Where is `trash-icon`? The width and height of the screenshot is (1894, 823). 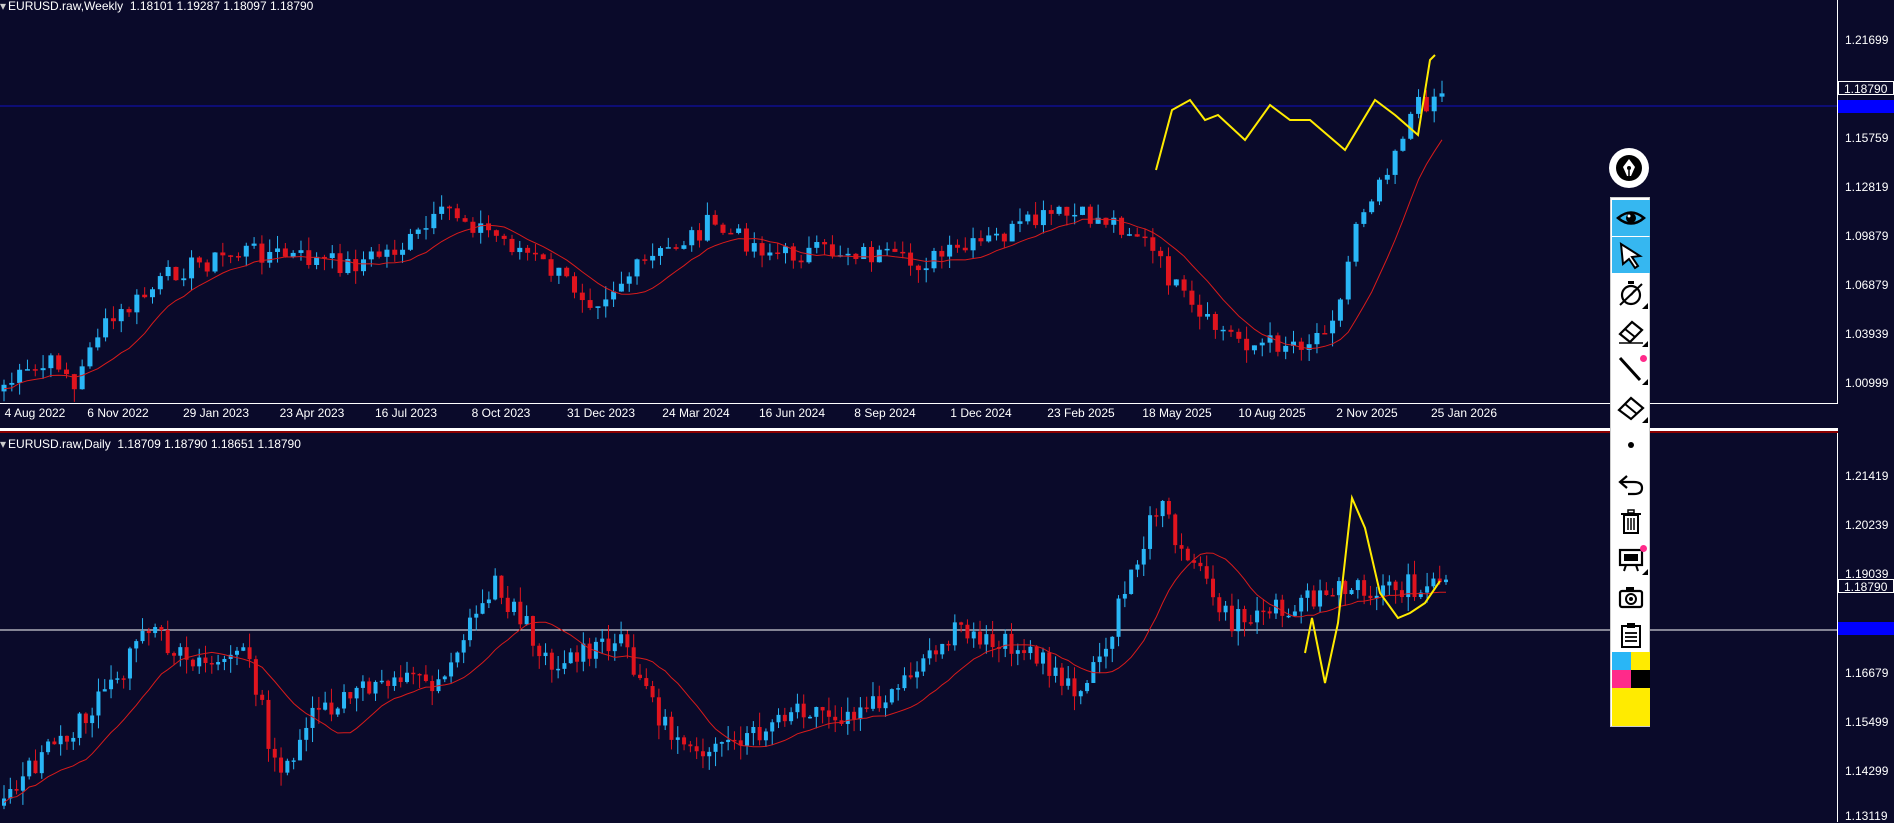
trash-icon is located at coordinates (1631, 521).